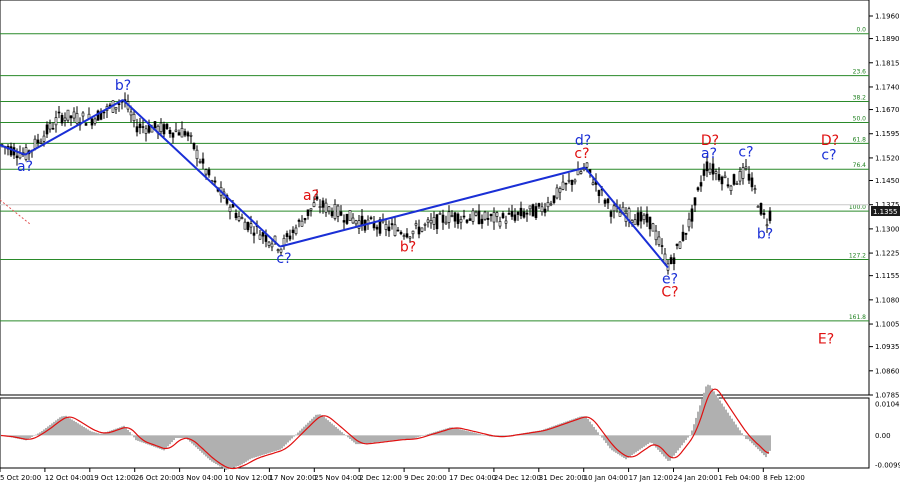  What do you see at coordinates (651, 478) in the screenshot?
I see `time-tick-label: 17 Jan 12:00` at bounding box center [651, 478].